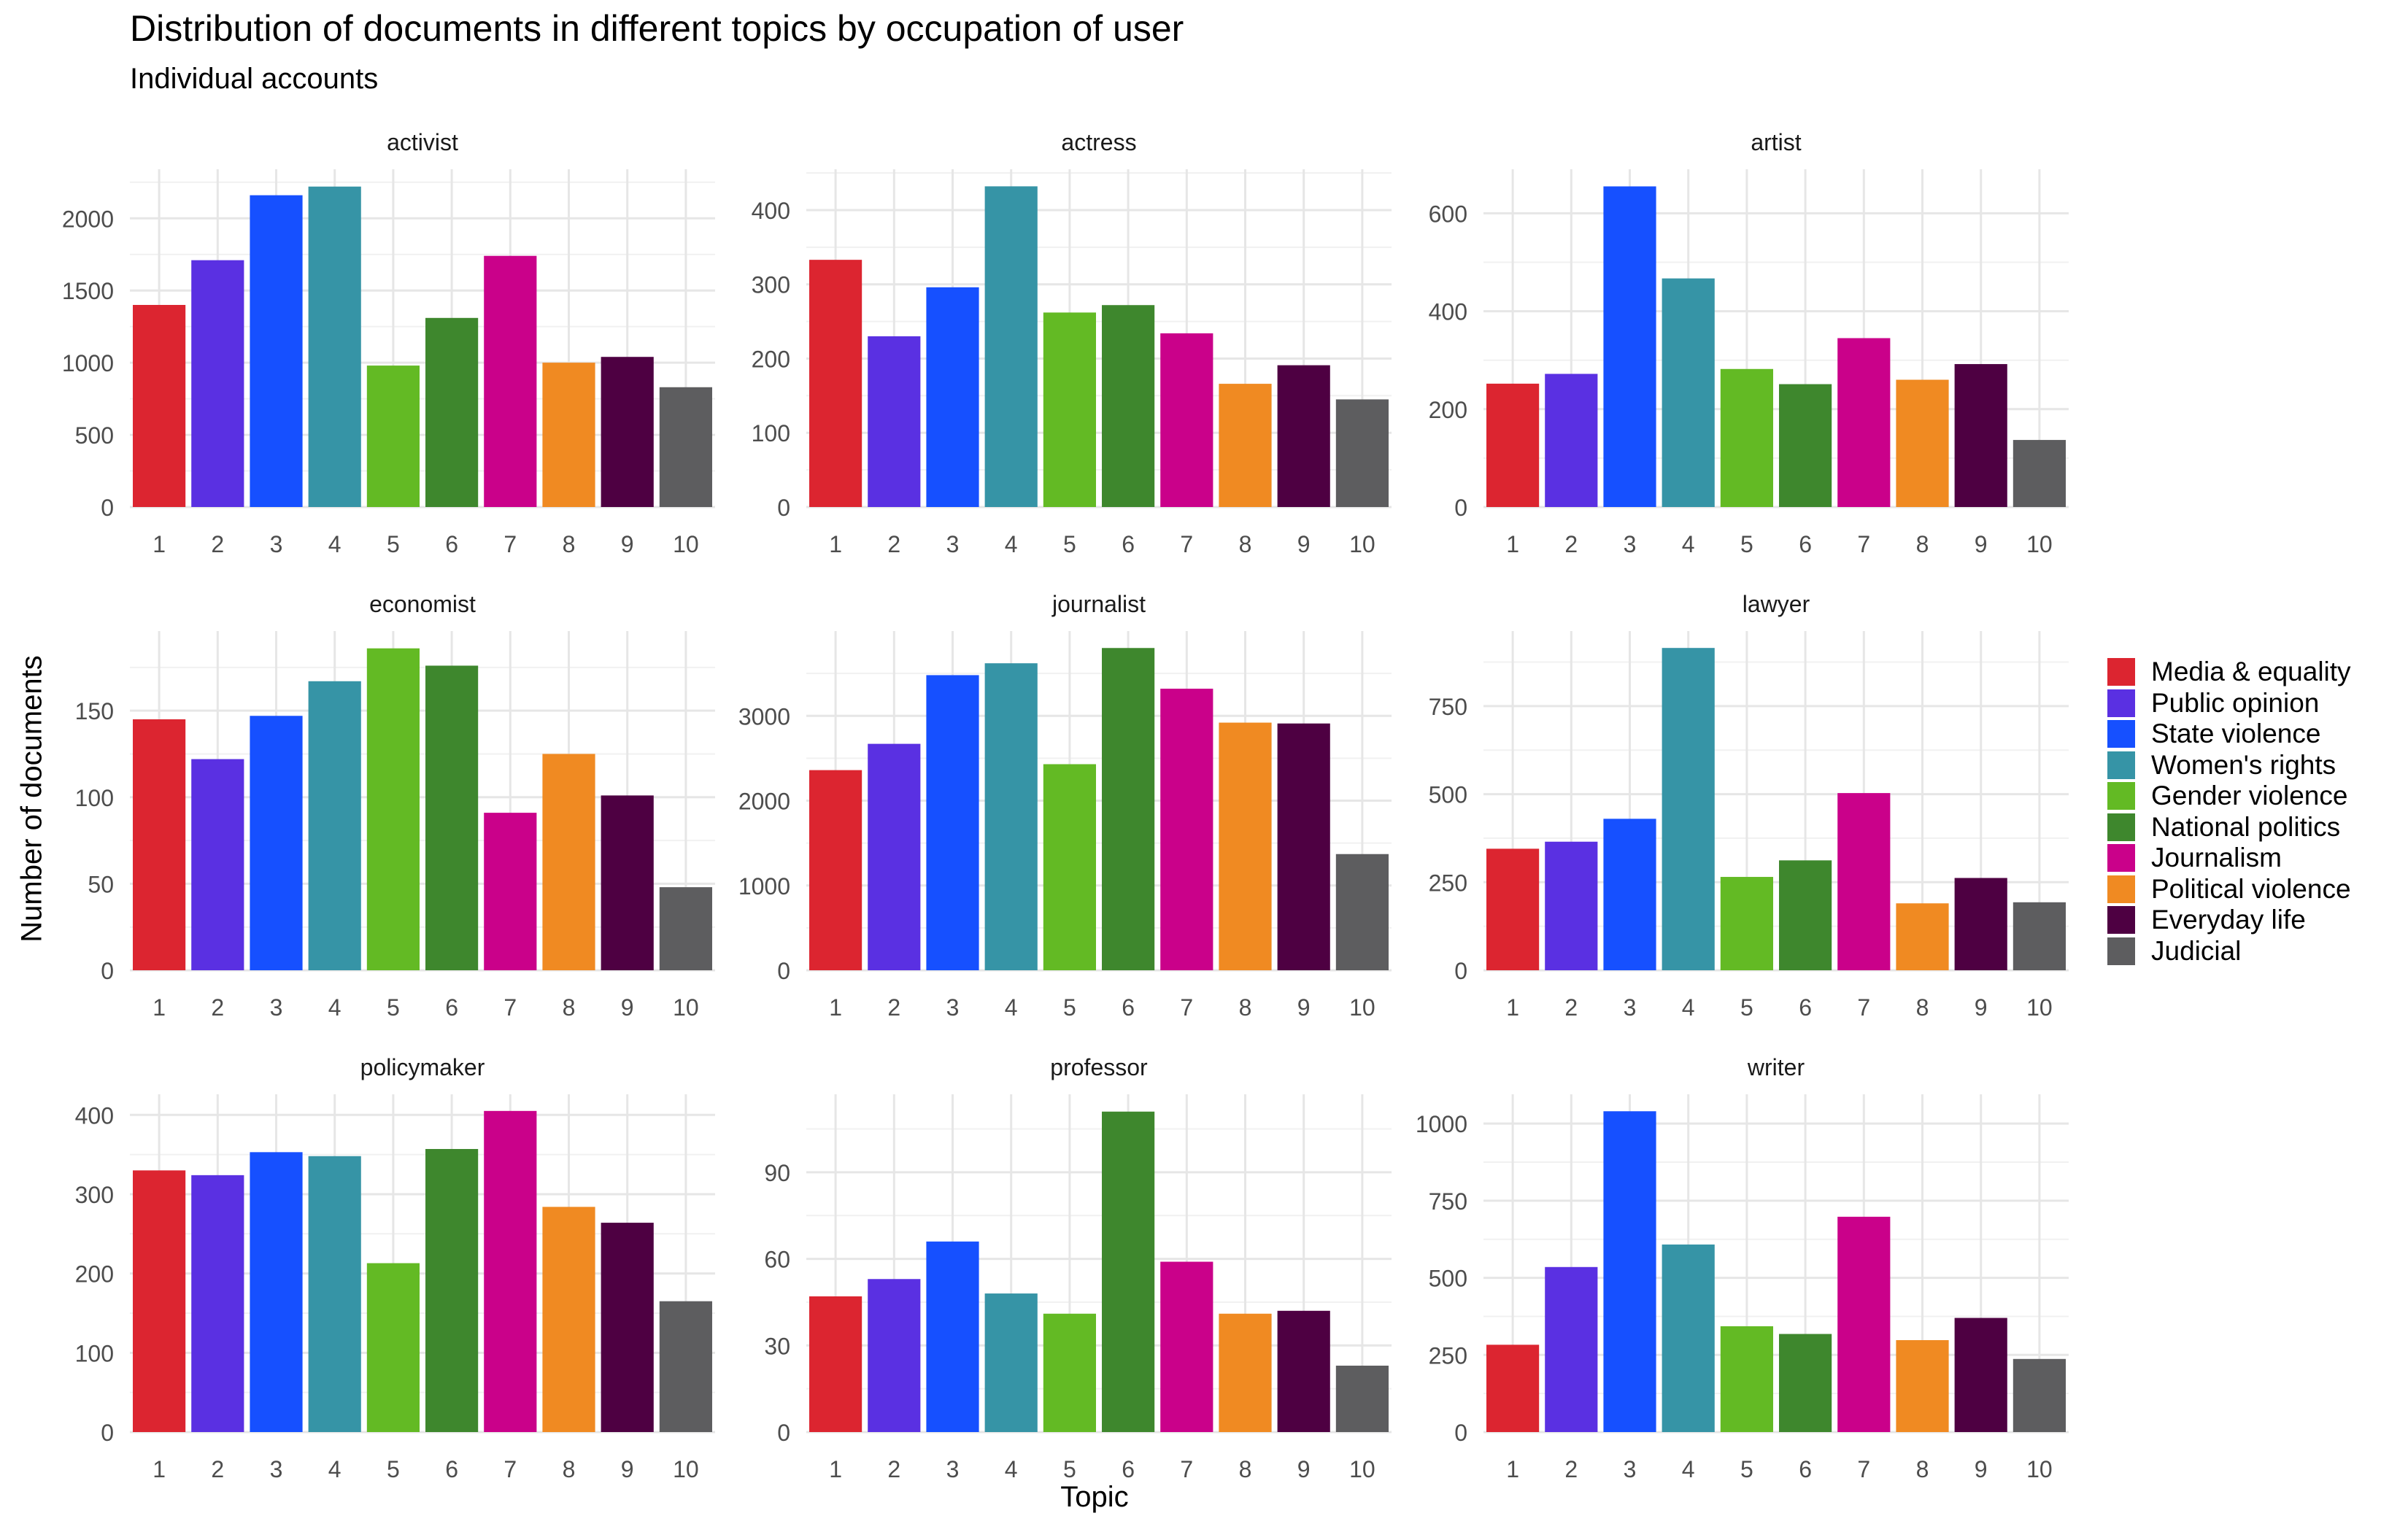 This screenshot has height=1532, width=2408. I want to click on facet-title: artist, so click(1776, 142).